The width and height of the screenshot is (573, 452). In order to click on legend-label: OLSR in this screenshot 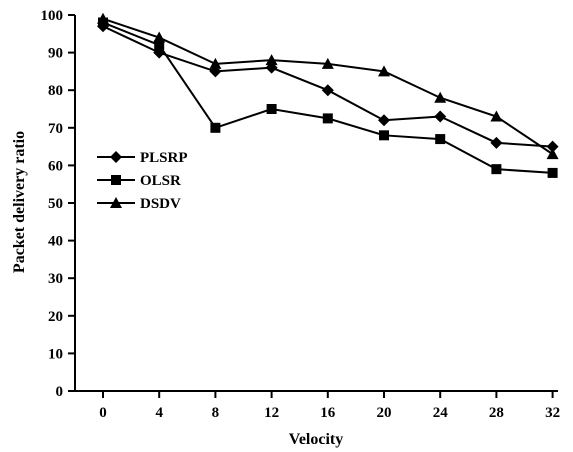, I will do `click(160, 181)`.